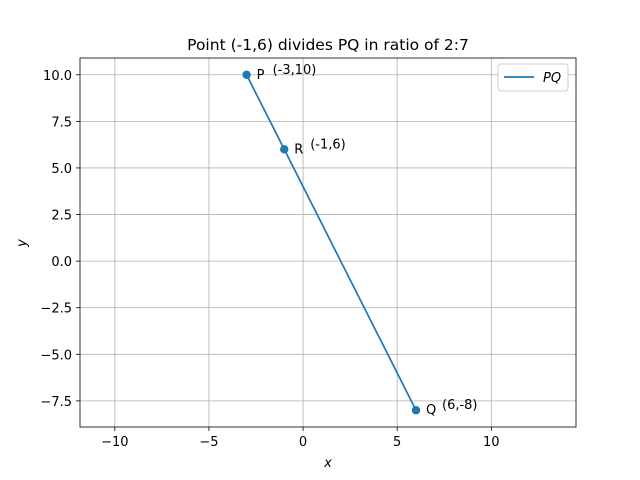 The width and height of the screenshot is (640, 480). What do you see at coordinates (460, 405) in the screenshot?
I see `point-annotation-q: (6,-8)` at bounding box center [460, 405].